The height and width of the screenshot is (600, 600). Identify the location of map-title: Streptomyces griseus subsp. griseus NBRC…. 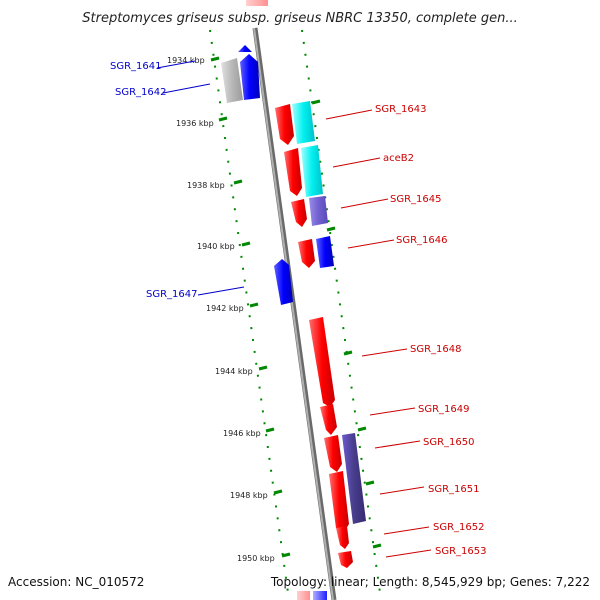
(299, 18).